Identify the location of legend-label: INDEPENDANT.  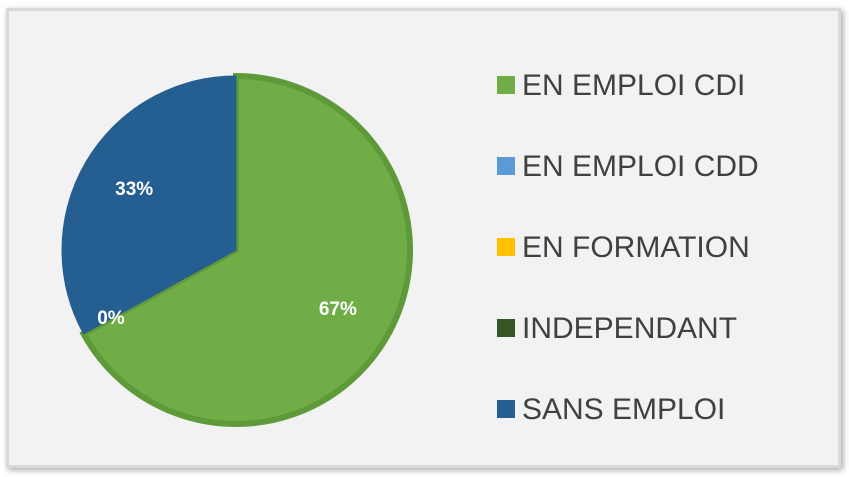
(629, 328).